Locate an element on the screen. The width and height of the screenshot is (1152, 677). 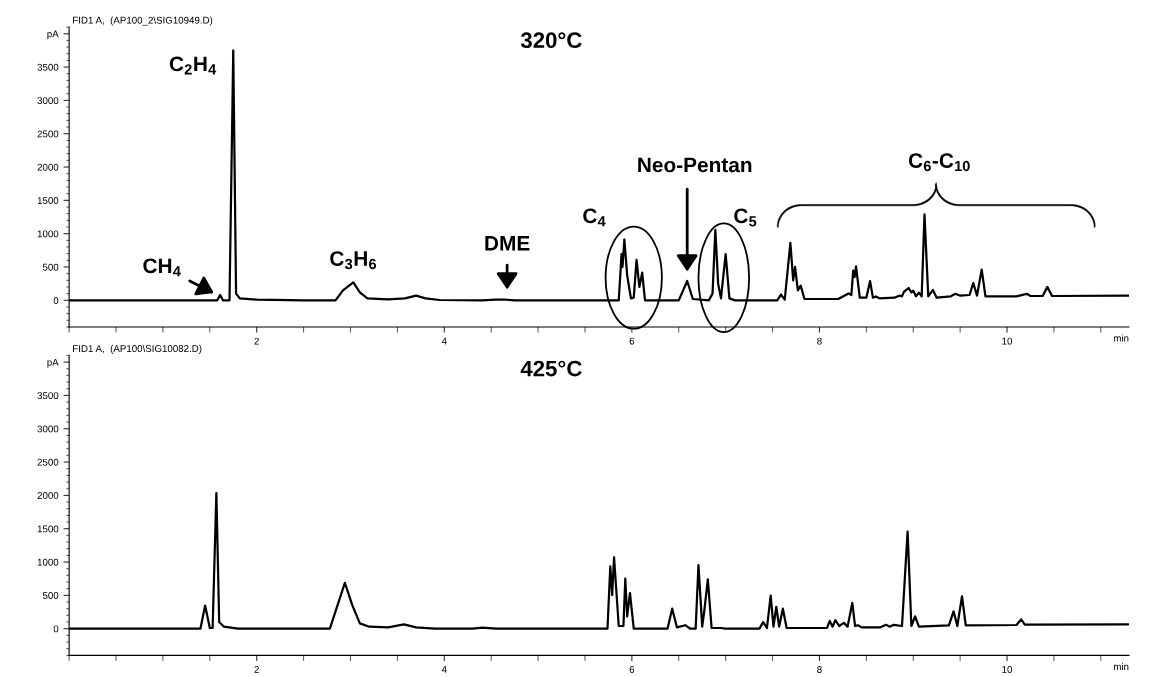
annotation: C$_{6}$-C$_{10}$ is located at coordinates (939, 162).